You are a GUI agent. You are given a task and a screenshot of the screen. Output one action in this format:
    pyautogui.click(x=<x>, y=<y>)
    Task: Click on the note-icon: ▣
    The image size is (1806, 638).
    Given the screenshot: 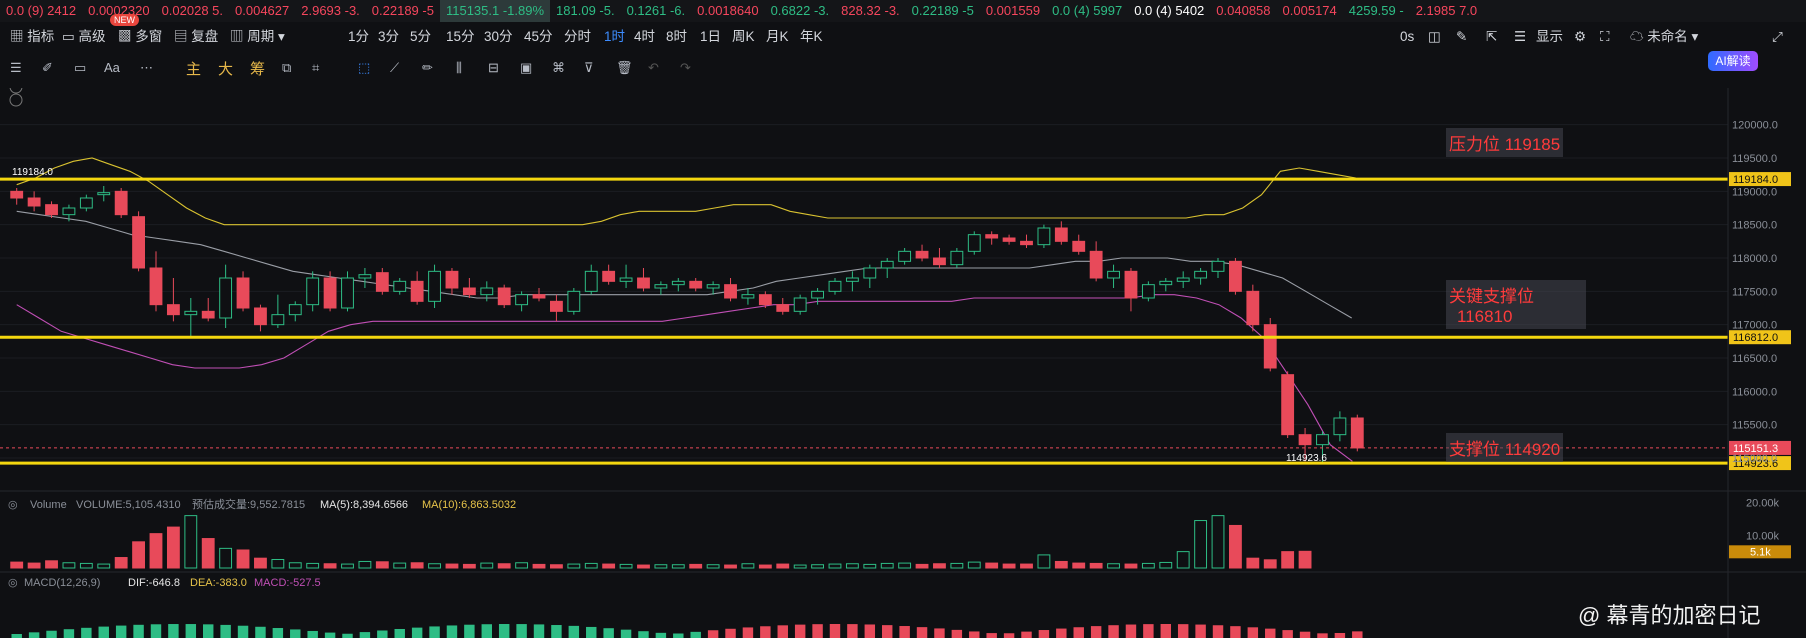 What is the action you would take?
    pyautogui.click(x=526, y=67)
    